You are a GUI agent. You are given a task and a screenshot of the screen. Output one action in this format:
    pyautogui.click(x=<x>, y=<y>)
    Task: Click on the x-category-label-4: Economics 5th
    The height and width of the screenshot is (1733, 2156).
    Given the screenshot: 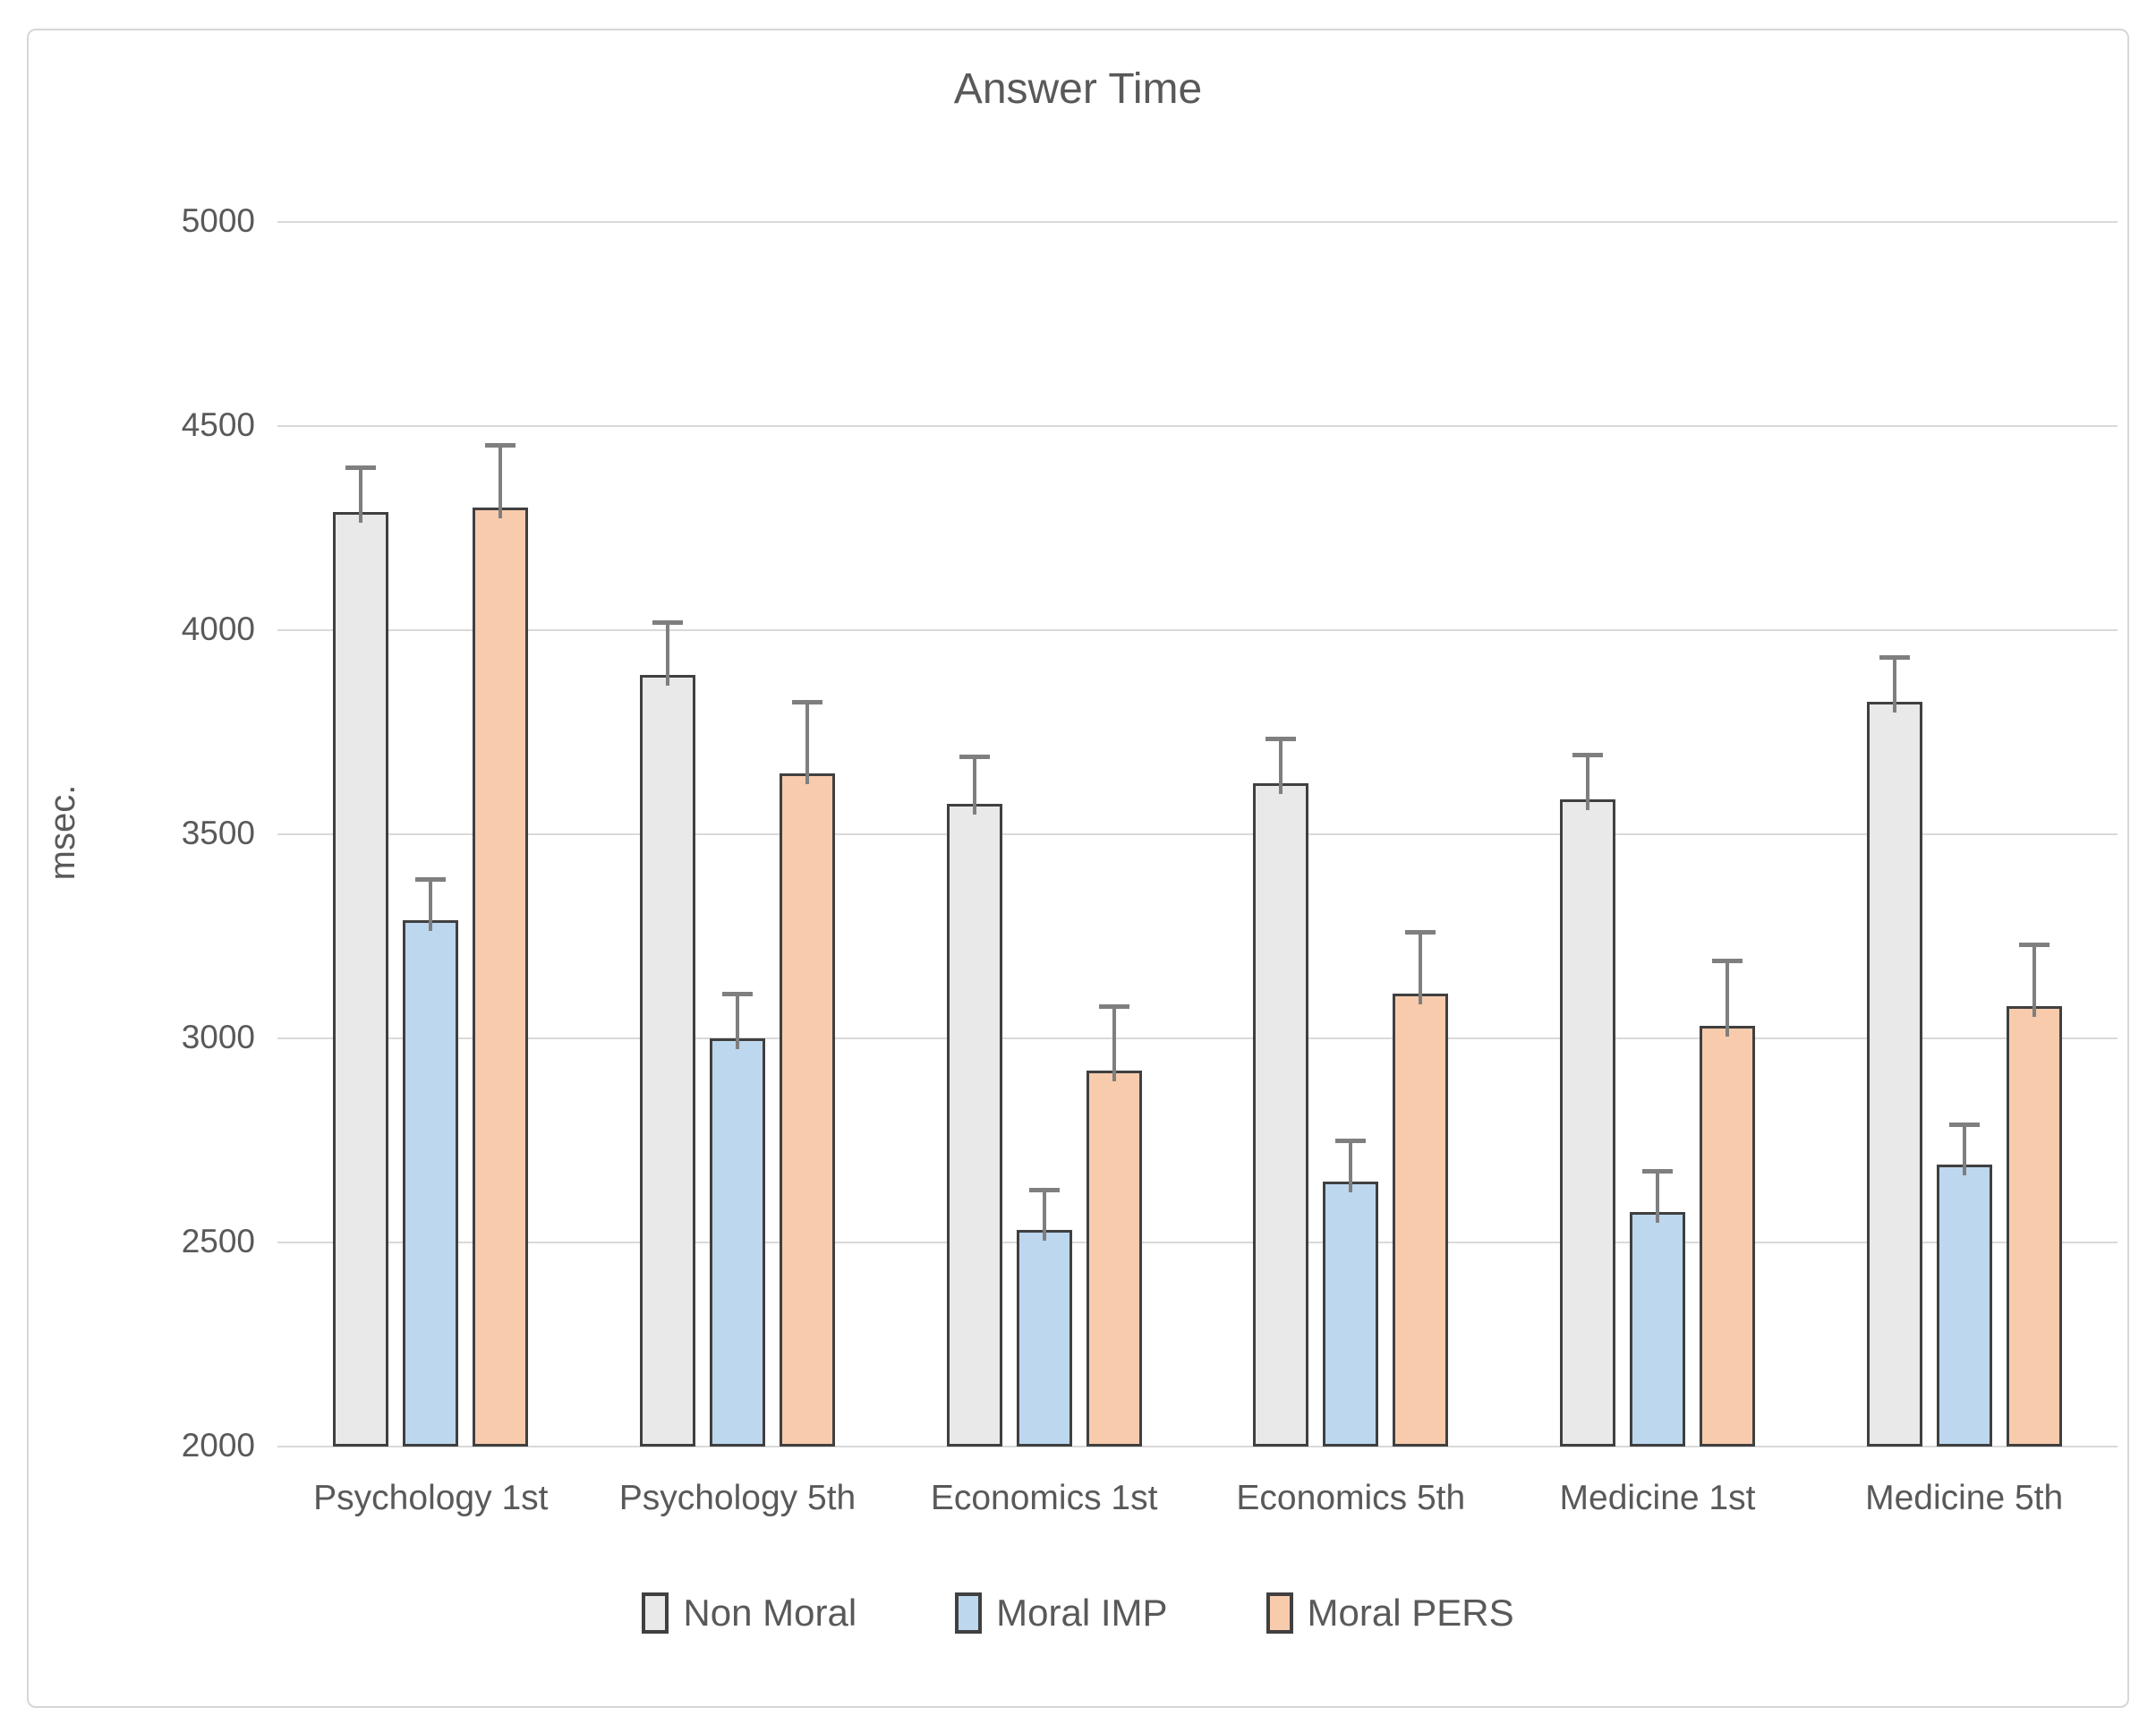 What is the action you would take?
    pyautogui.click(x=1351, y=1498)
    